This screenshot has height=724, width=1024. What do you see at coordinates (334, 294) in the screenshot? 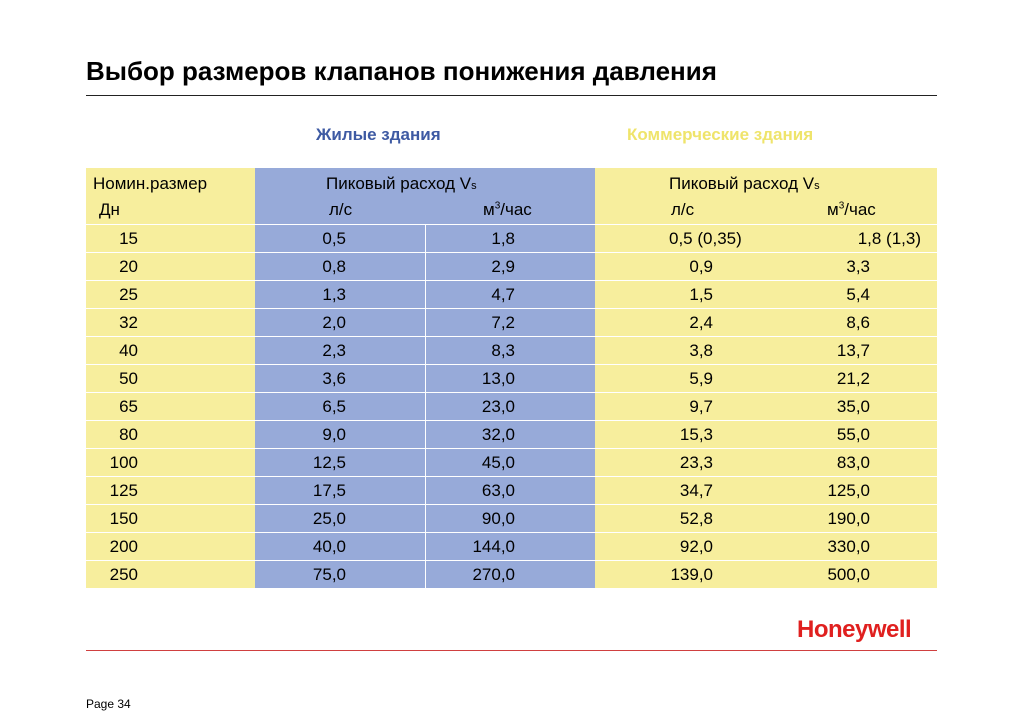
I see `residential-ls-value: 1,3` at bounding box center [334, 294].